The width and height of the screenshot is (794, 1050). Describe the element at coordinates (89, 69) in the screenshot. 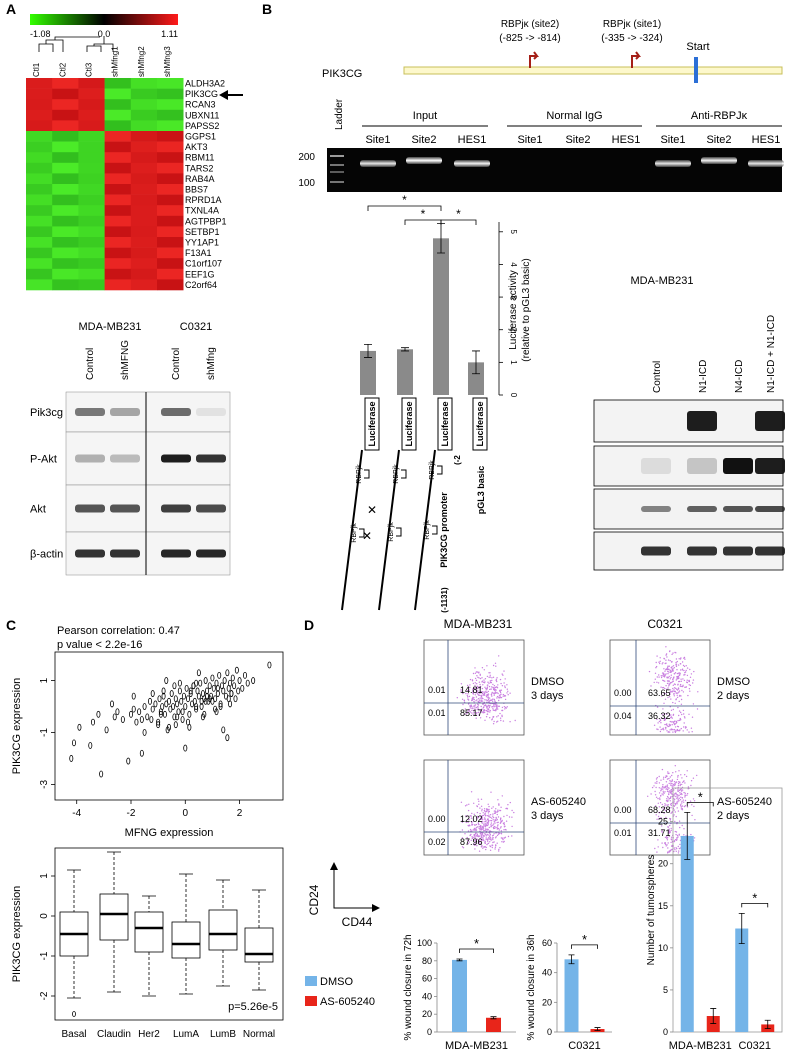

I see `heatmap-column-label: Ctl3` at that location.